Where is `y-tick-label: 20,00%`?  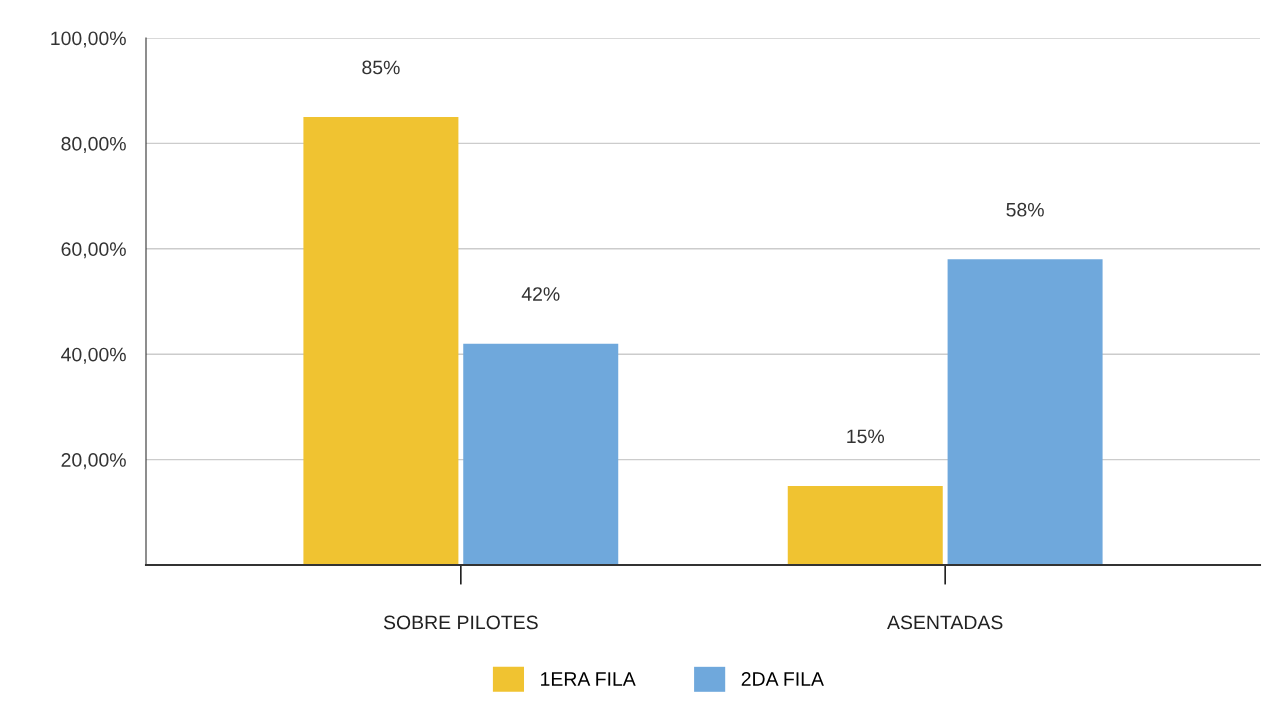 y-tick-label: 20,00% is located at coordinates (93, 461).